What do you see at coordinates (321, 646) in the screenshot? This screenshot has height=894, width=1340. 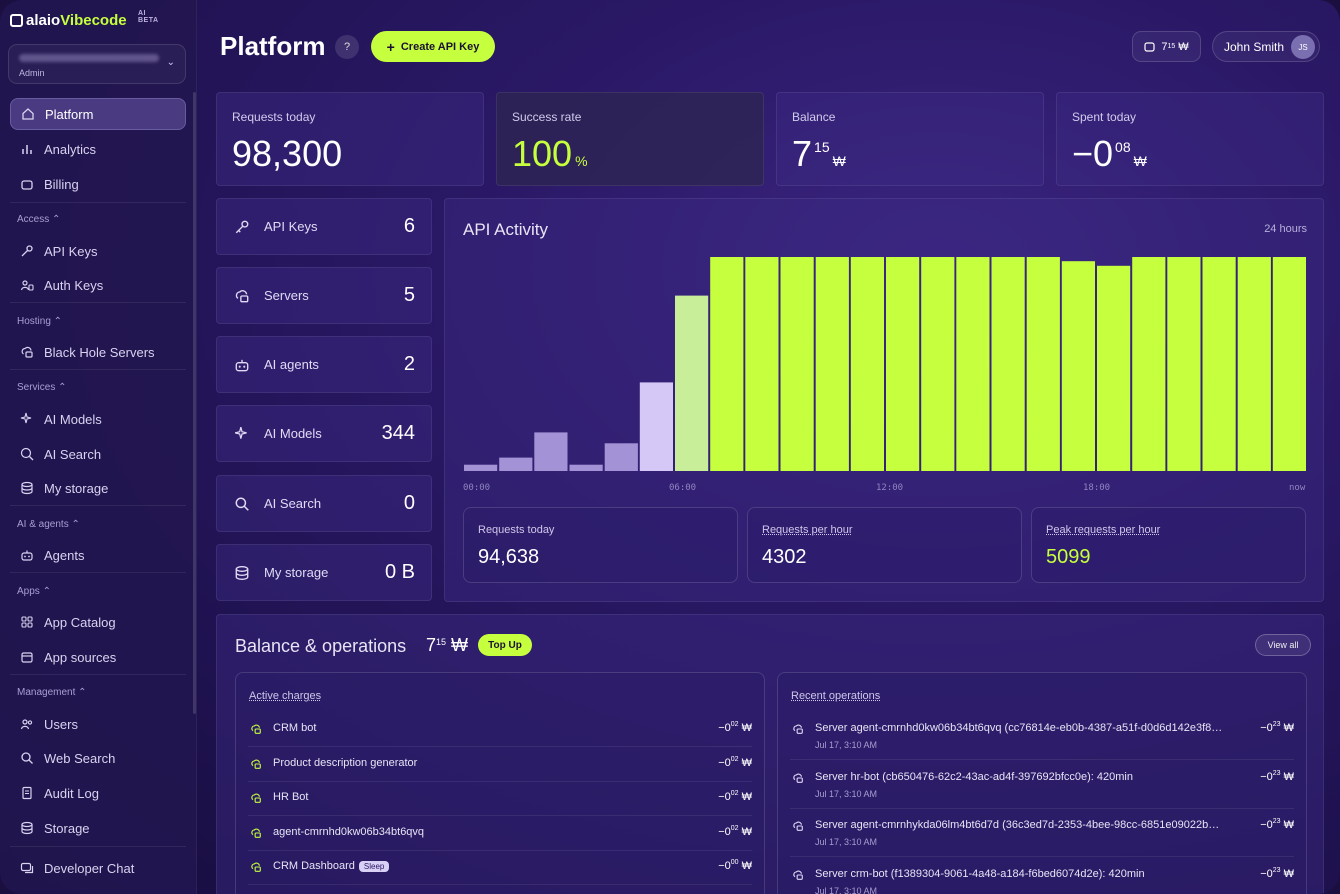 I see `balance-title: Balance & operations` at bounding box center [321, 646].